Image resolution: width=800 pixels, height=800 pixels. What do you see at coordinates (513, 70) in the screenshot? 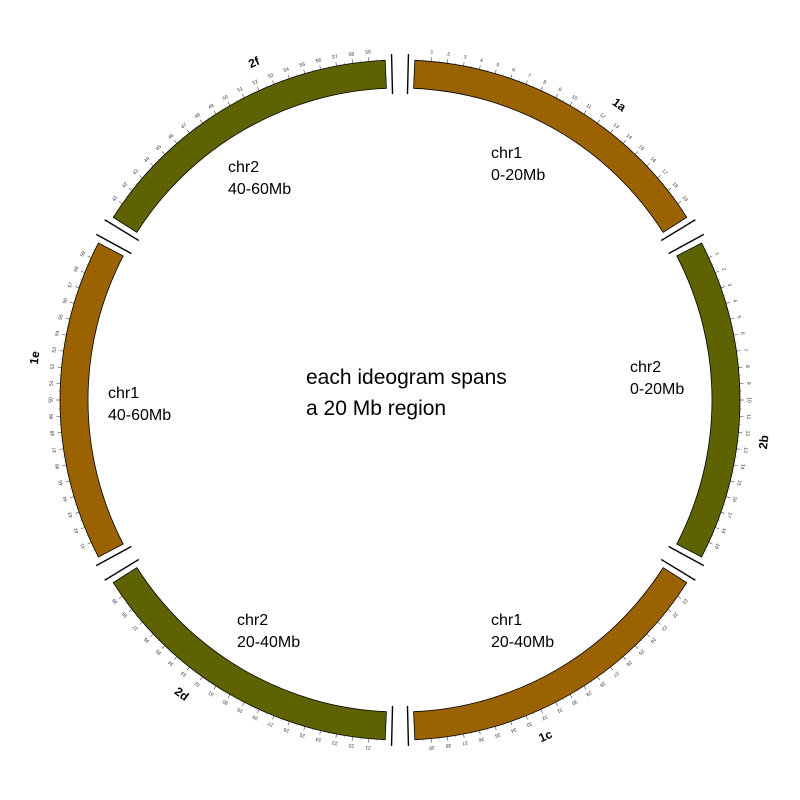
I see `tick-label: 6` at bounding box center [513, 70].